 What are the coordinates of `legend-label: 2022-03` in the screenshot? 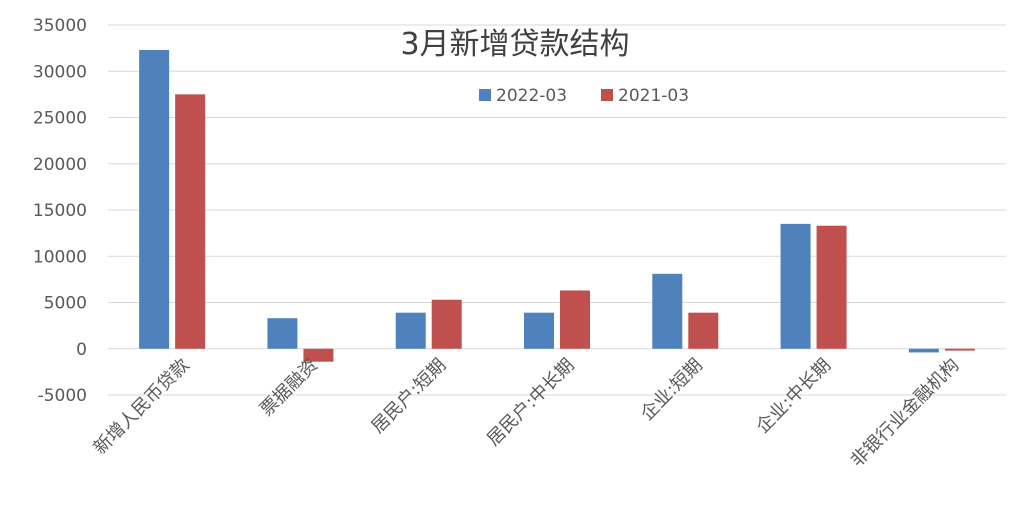 It's located at (531, 96).